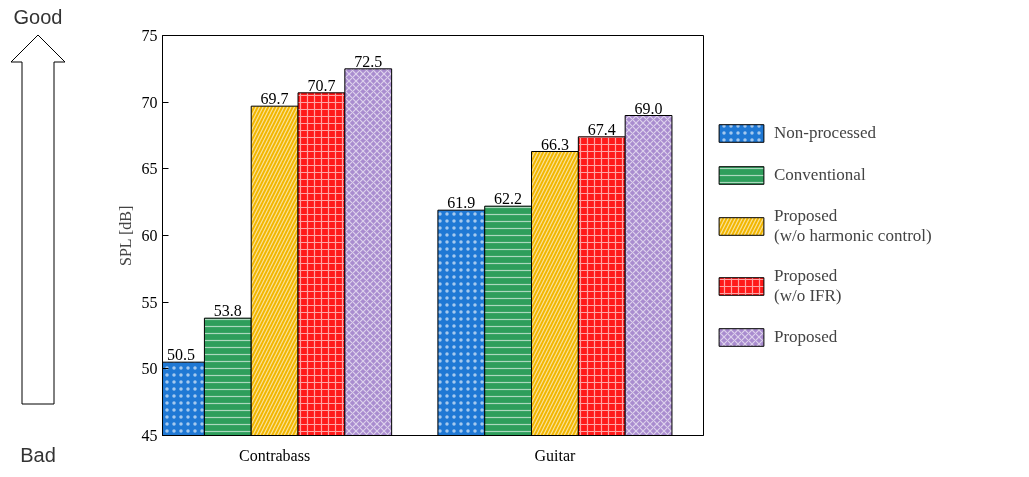 The width and height of the screenshot is (1029, 477). What do you see at coordinates (806, 337) in the screenshot?
I see `legend-label: Proposed` at bounding box center [806, 337].